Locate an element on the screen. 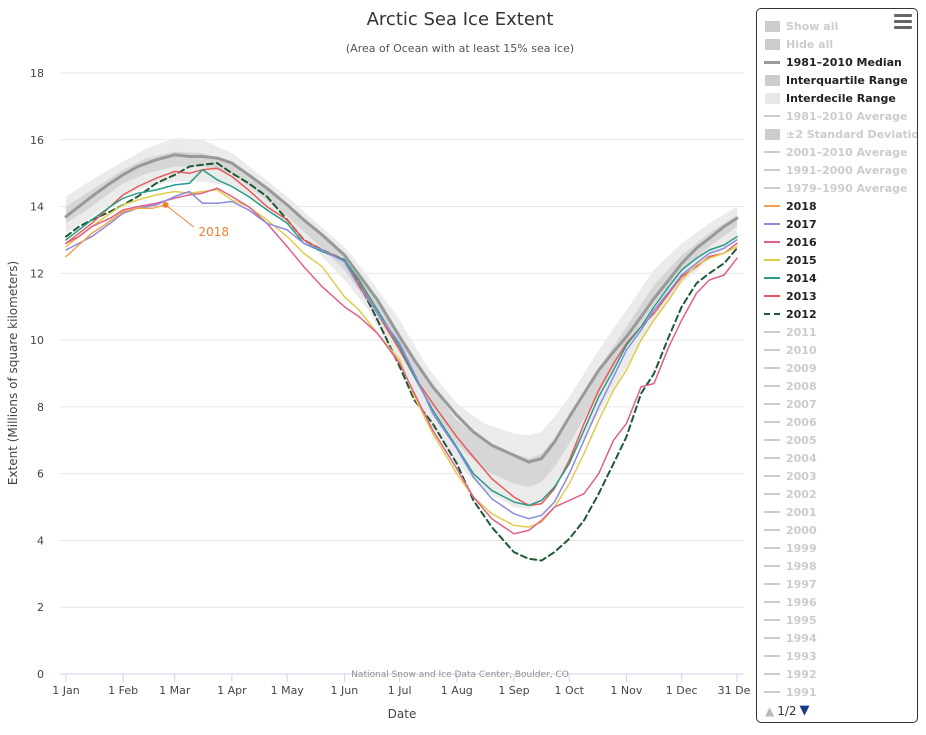  legend-item-2-standard-deviations: ±2 Standard Deviations is located at coordinates (840, 134).